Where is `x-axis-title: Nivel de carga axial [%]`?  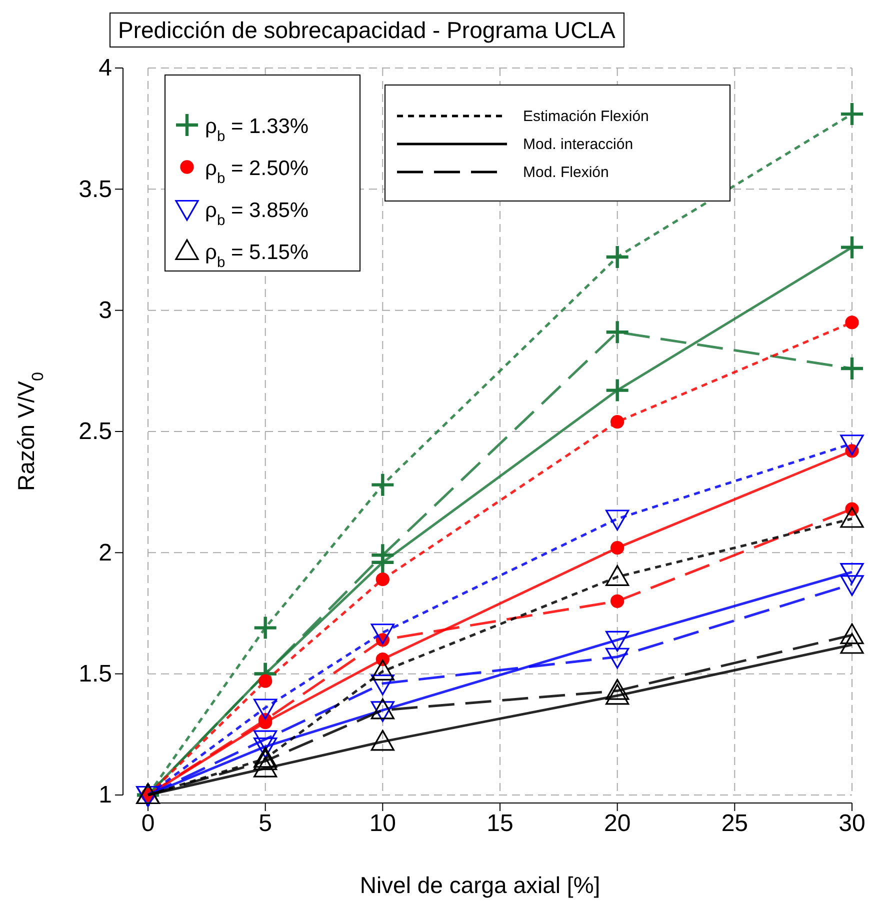
x-axis-title: Nivel de carga axial [%] is located at coordinates (480, 885).